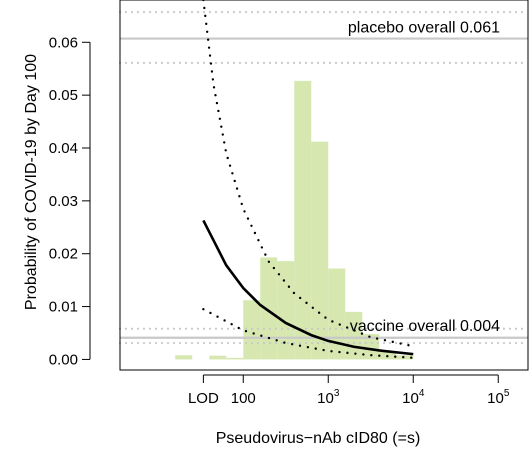  I want to click on y-tick-label: 0.05, so click(63, 95).